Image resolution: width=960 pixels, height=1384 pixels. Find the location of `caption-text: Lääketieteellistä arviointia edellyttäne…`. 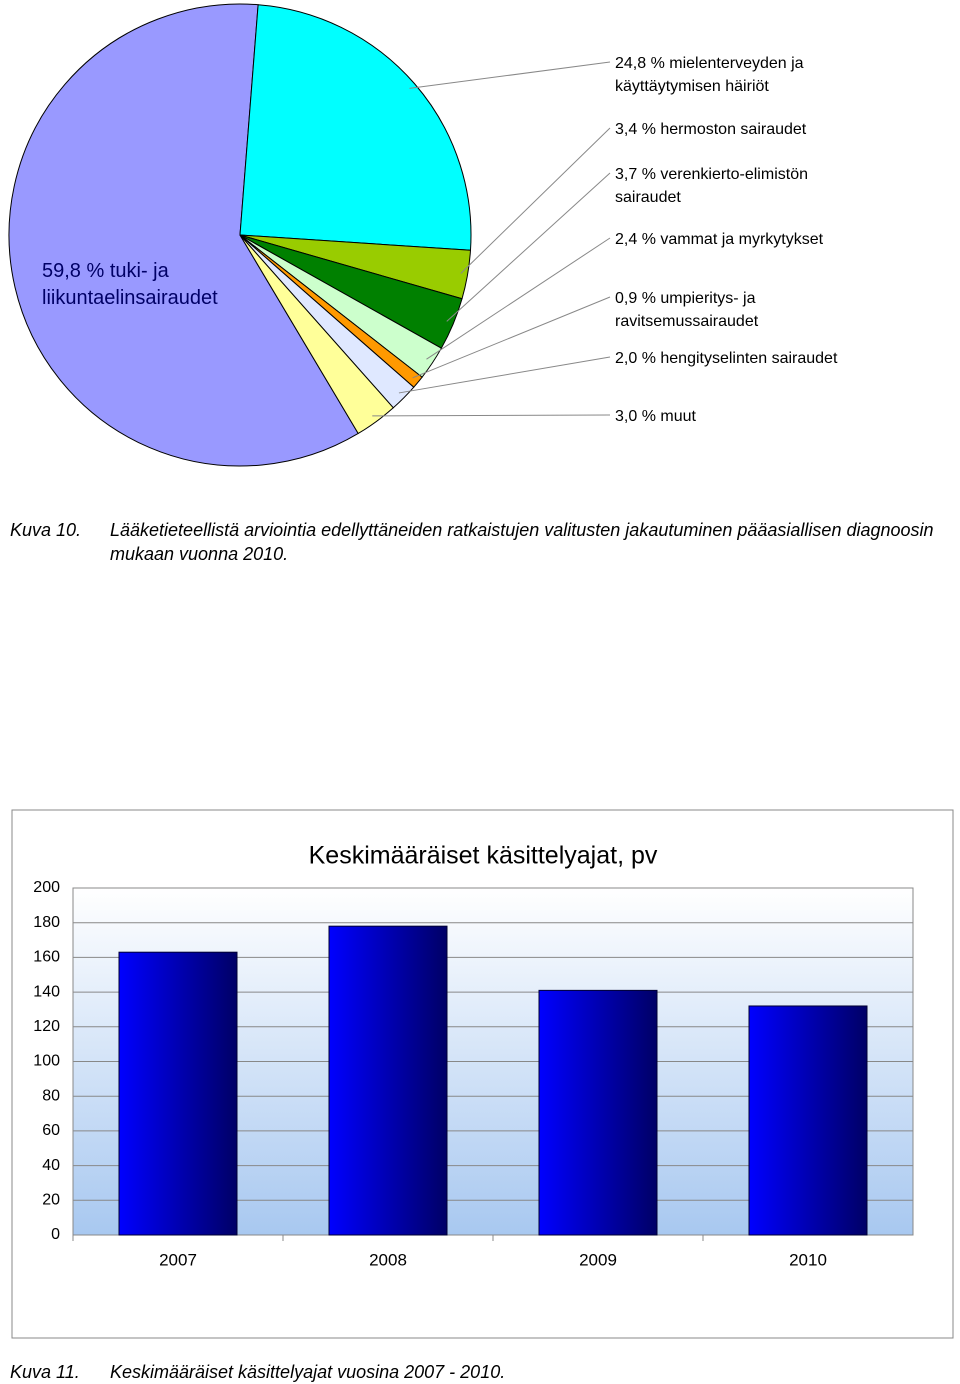

caption-text: Lääketieteellistä arviointia edellyttäne… is located at coordinates (522, 542).